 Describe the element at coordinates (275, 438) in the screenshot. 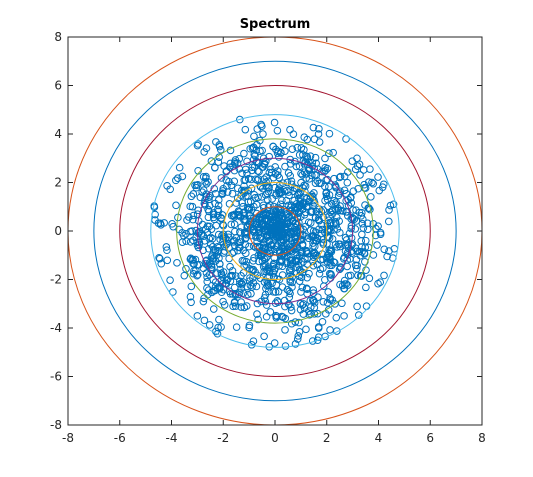

I see `x-tick-label: 0` at that location.